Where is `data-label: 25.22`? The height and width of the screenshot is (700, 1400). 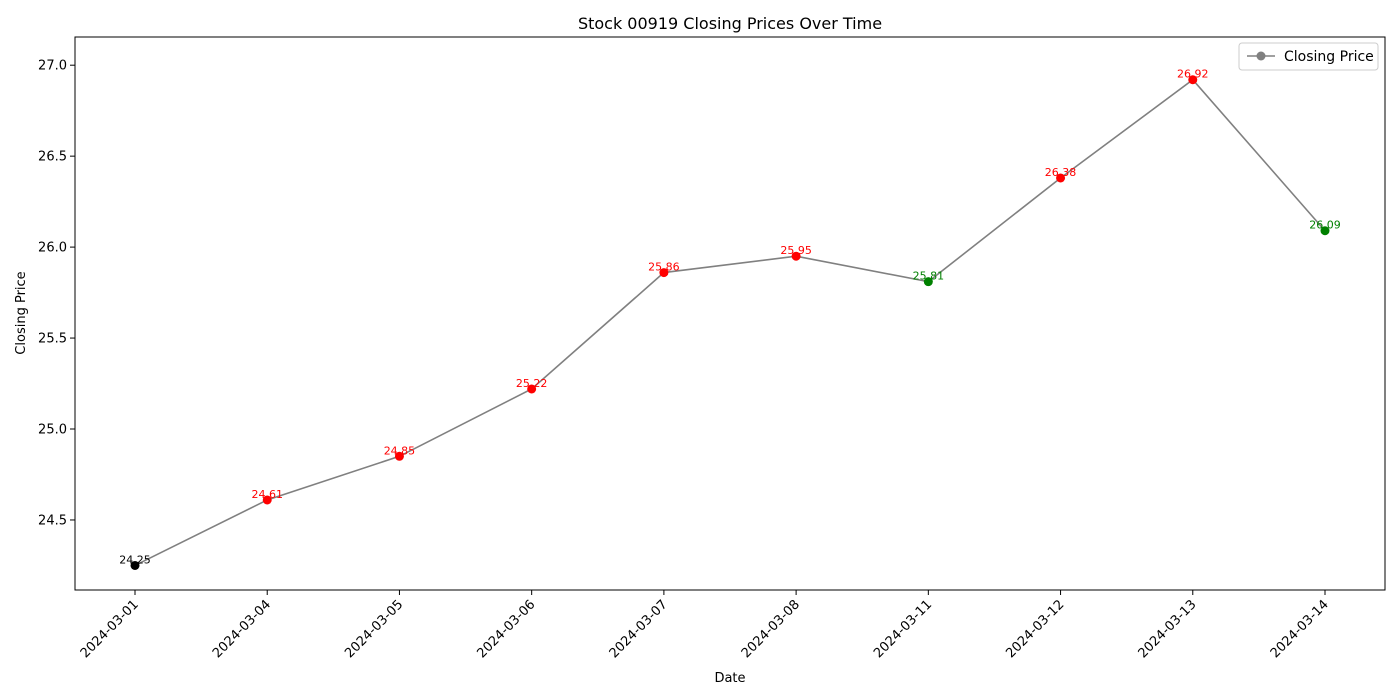
data-label: 25.22 is located at coordinates (532, 383).